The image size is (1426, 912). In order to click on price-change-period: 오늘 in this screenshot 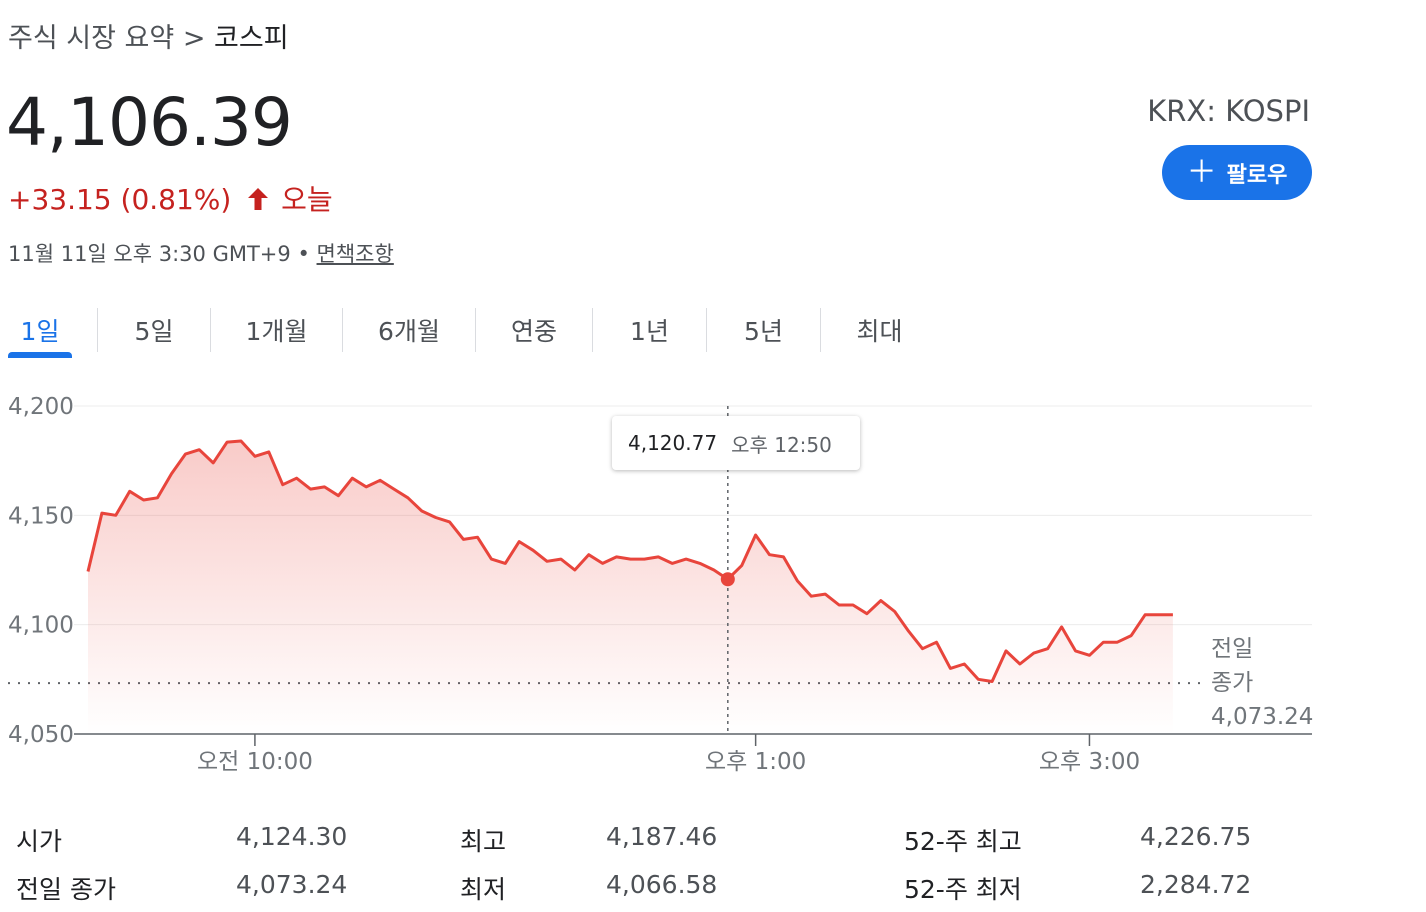, I will do `click(307, 199)`.